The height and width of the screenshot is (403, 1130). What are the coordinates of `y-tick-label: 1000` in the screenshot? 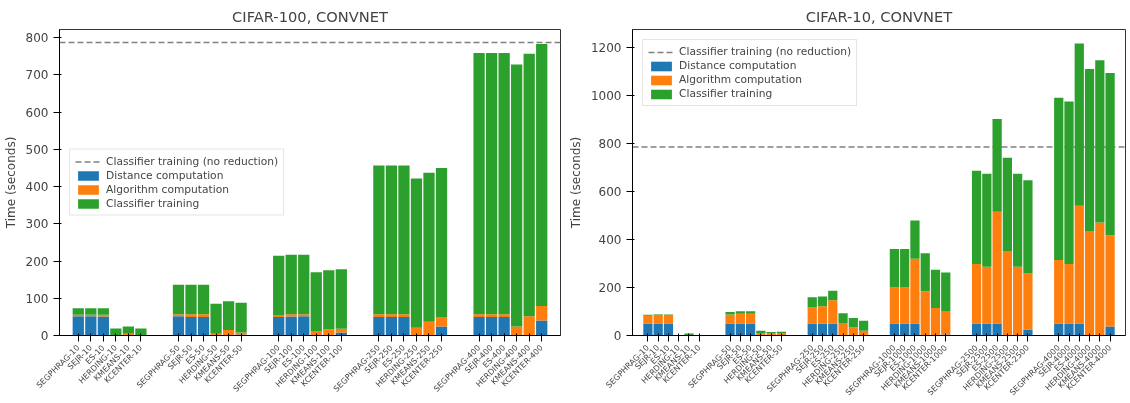 It's located at (606, 96).